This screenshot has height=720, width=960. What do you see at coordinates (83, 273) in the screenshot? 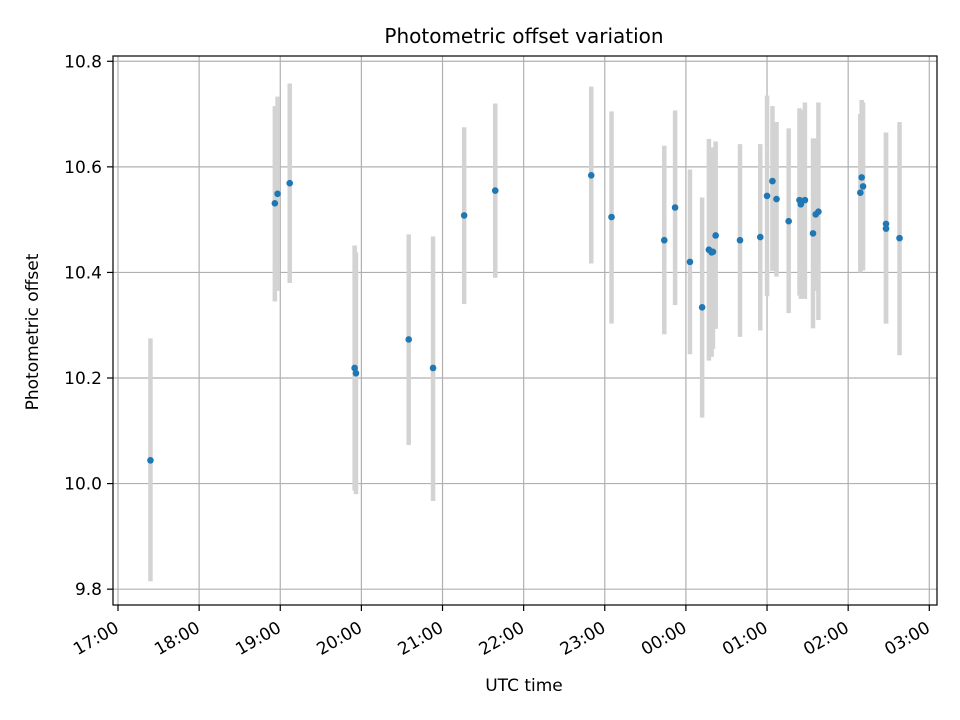
I see `y-tick-label: 10.4` at bounding box center [83, 273].